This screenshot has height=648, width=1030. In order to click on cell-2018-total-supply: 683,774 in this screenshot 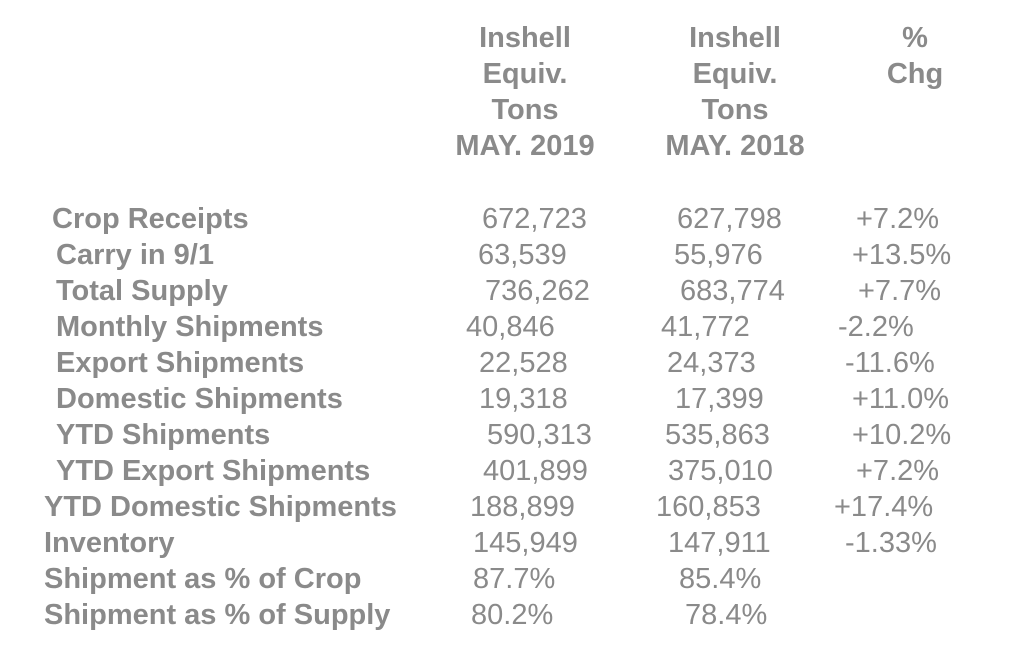, I will do `click(732, 291)`.